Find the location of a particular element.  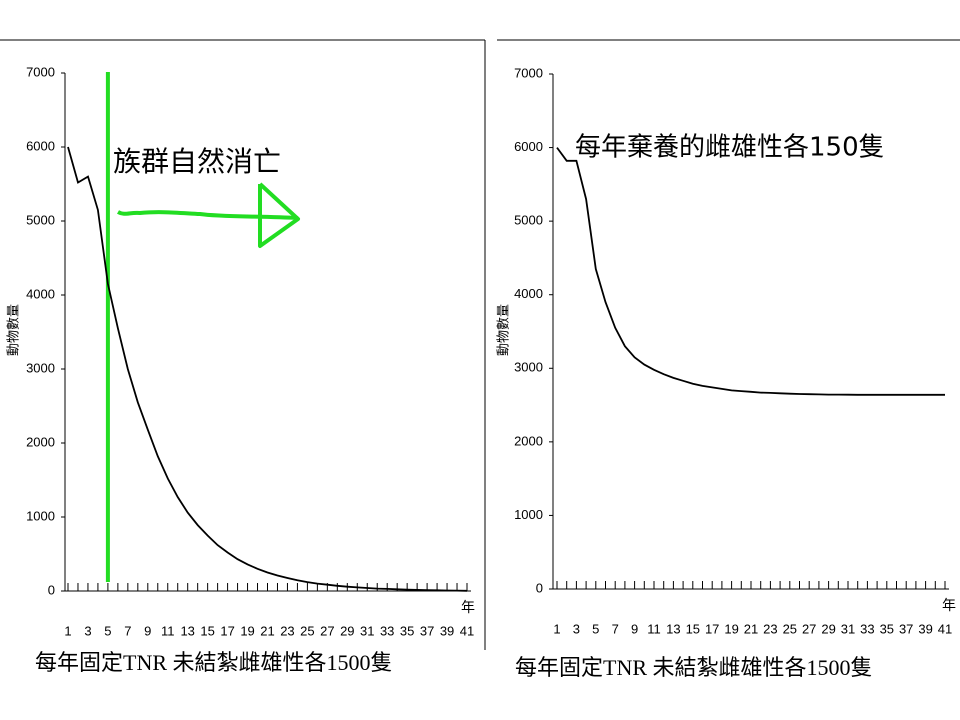

arrow-shaft is located at coordinates (208, 215).